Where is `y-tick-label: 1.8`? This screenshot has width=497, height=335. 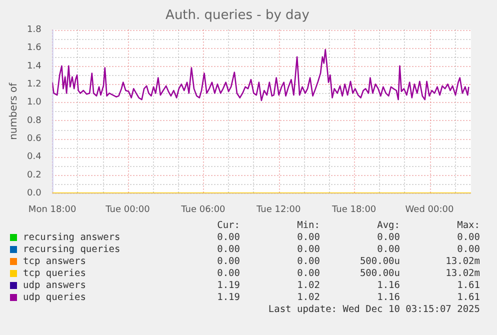
y-tick-label: 1.8 is located at coordinates (34, 29).